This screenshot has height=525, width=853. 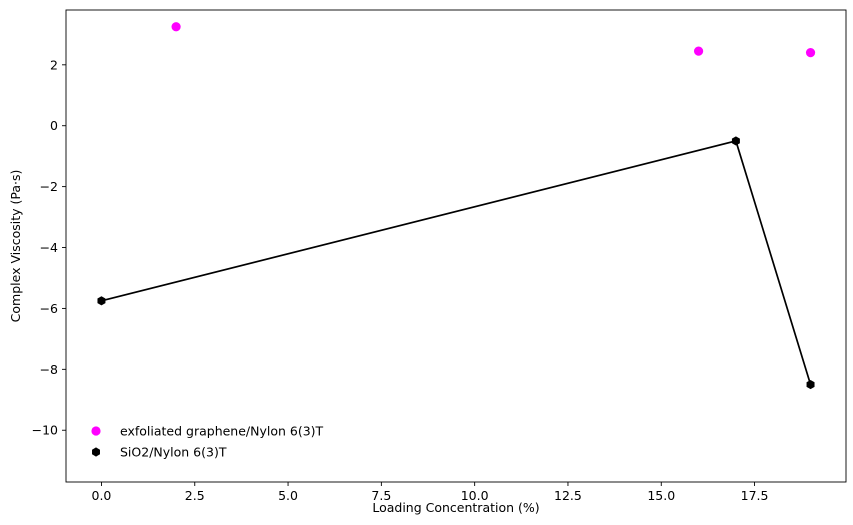 What do you see at coordinates (102, 495) in the screenshot?
I see `x-tick-label: 0.0` at bounding box center [102, 495].